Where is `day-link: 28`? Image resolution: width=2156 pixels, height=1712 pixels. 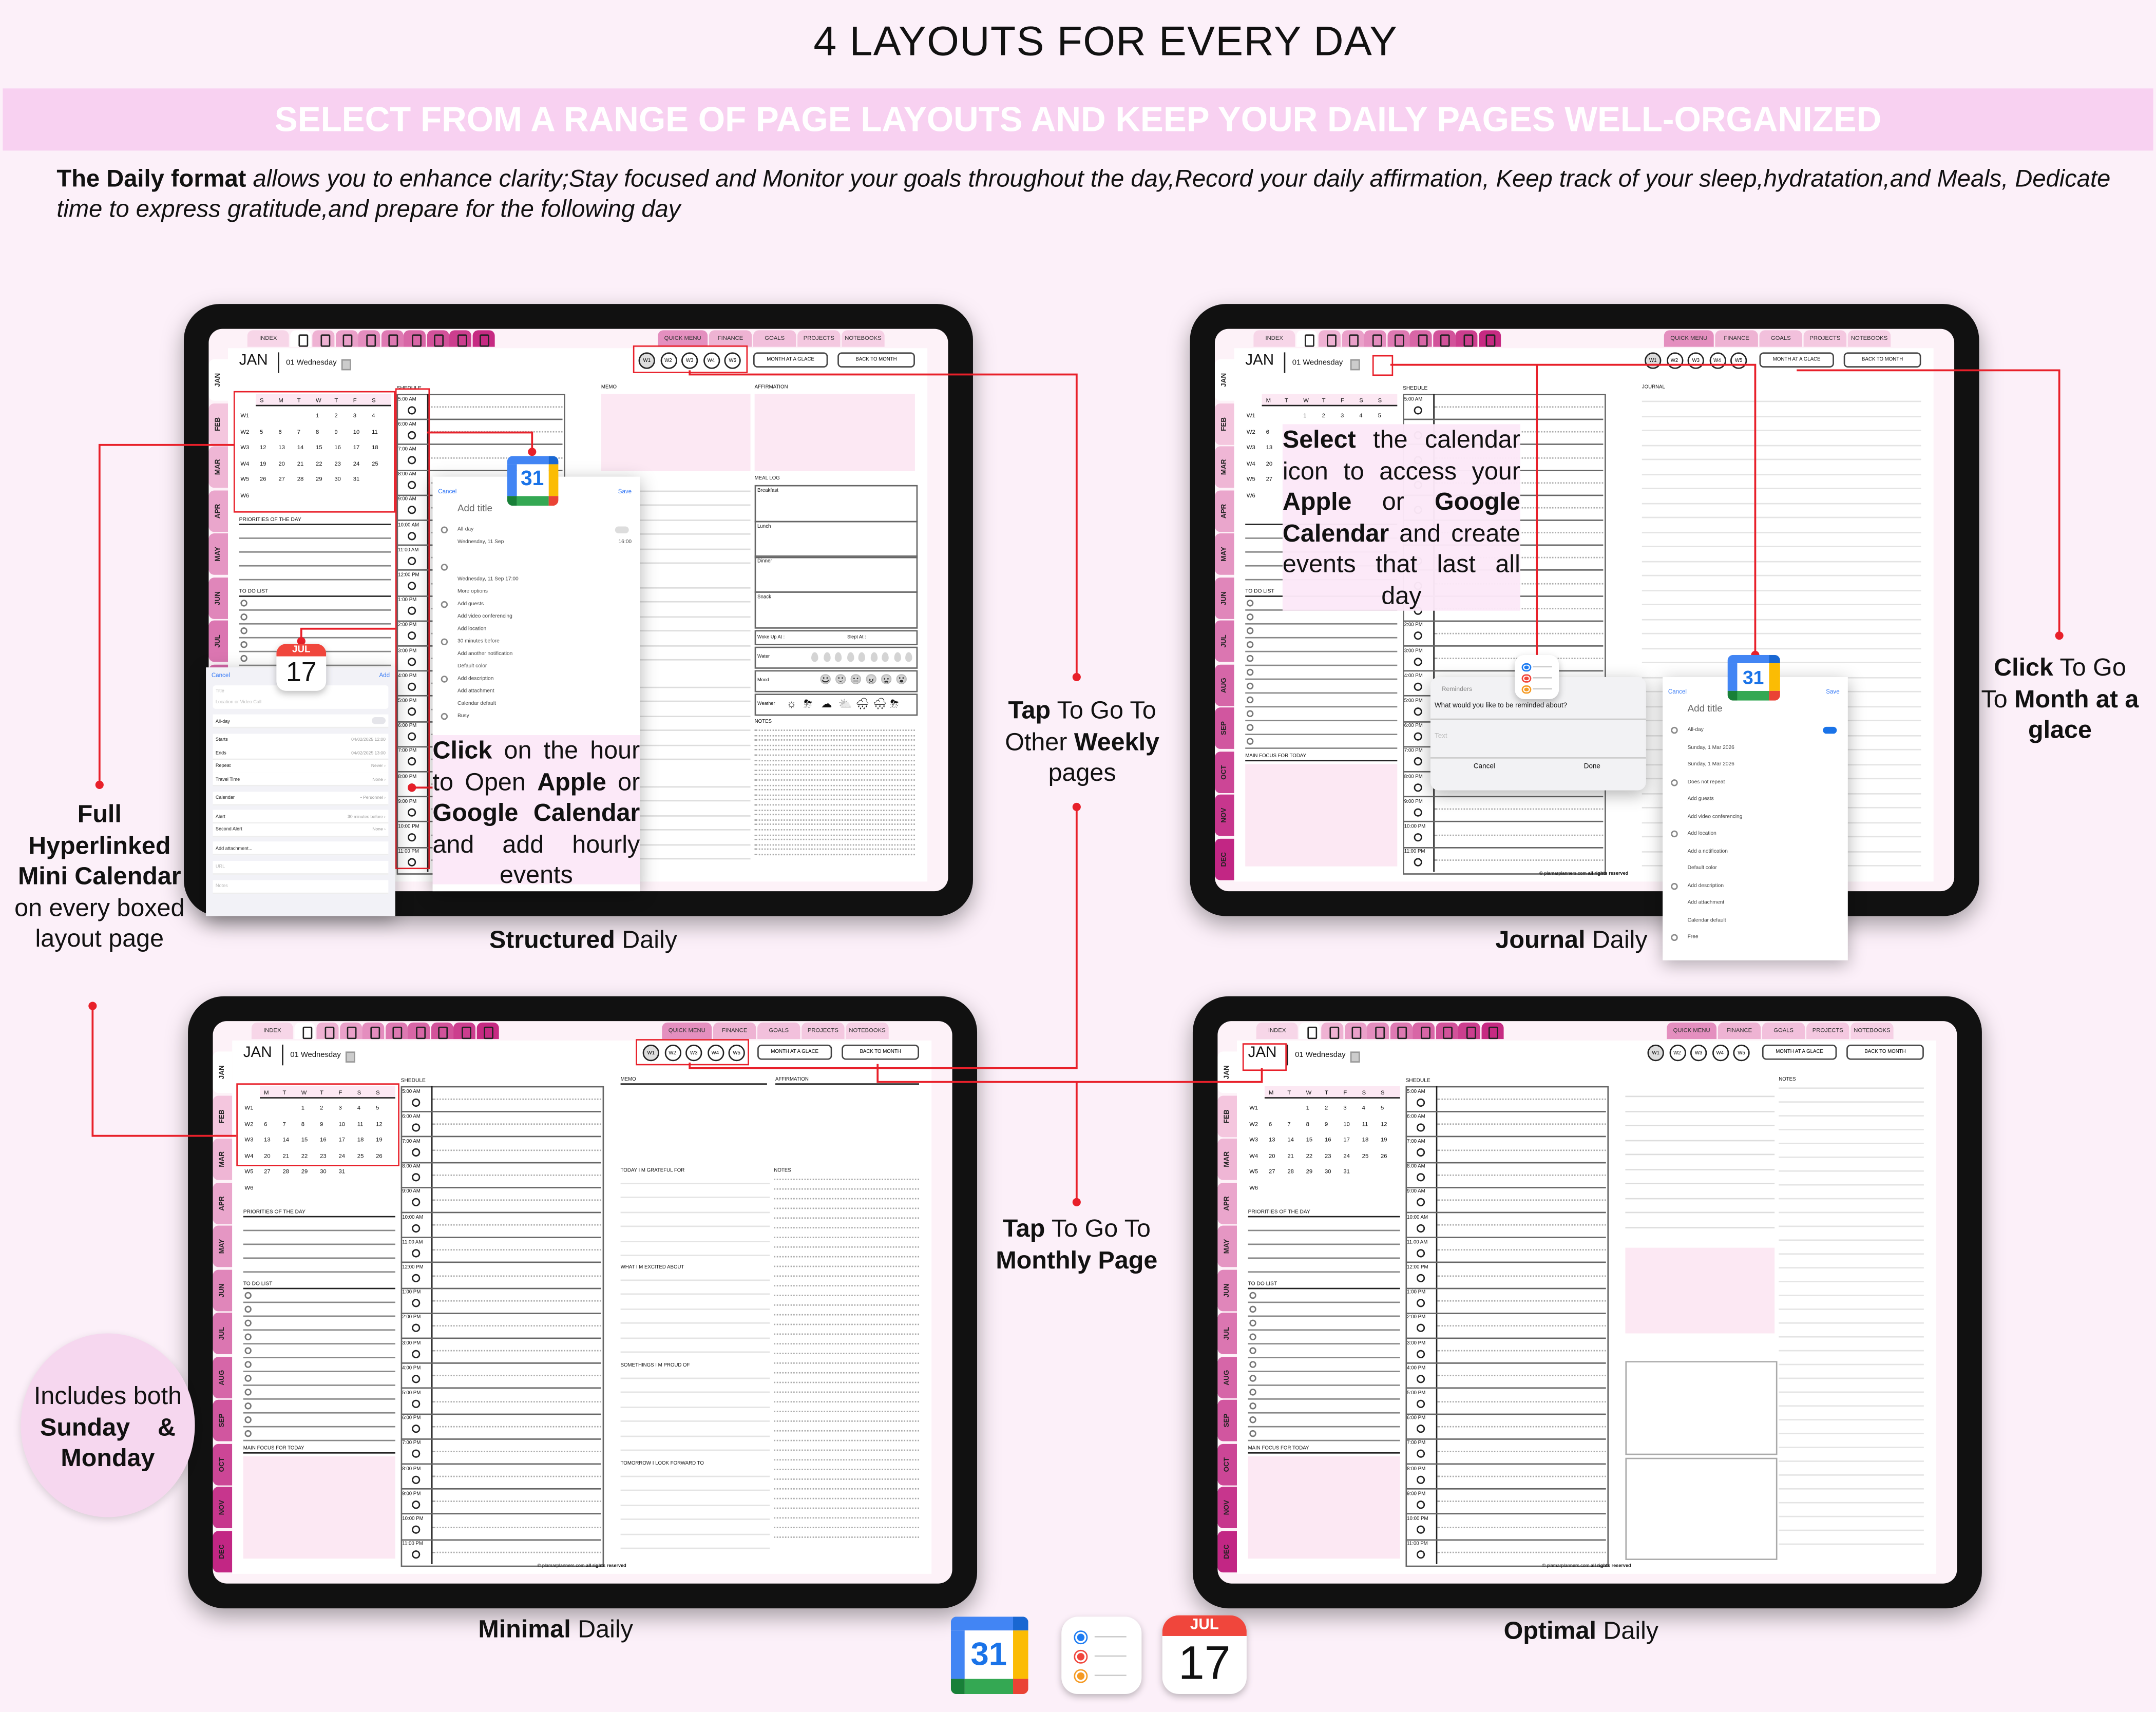
day-link: 28 is located at coordinates (286, 1171).